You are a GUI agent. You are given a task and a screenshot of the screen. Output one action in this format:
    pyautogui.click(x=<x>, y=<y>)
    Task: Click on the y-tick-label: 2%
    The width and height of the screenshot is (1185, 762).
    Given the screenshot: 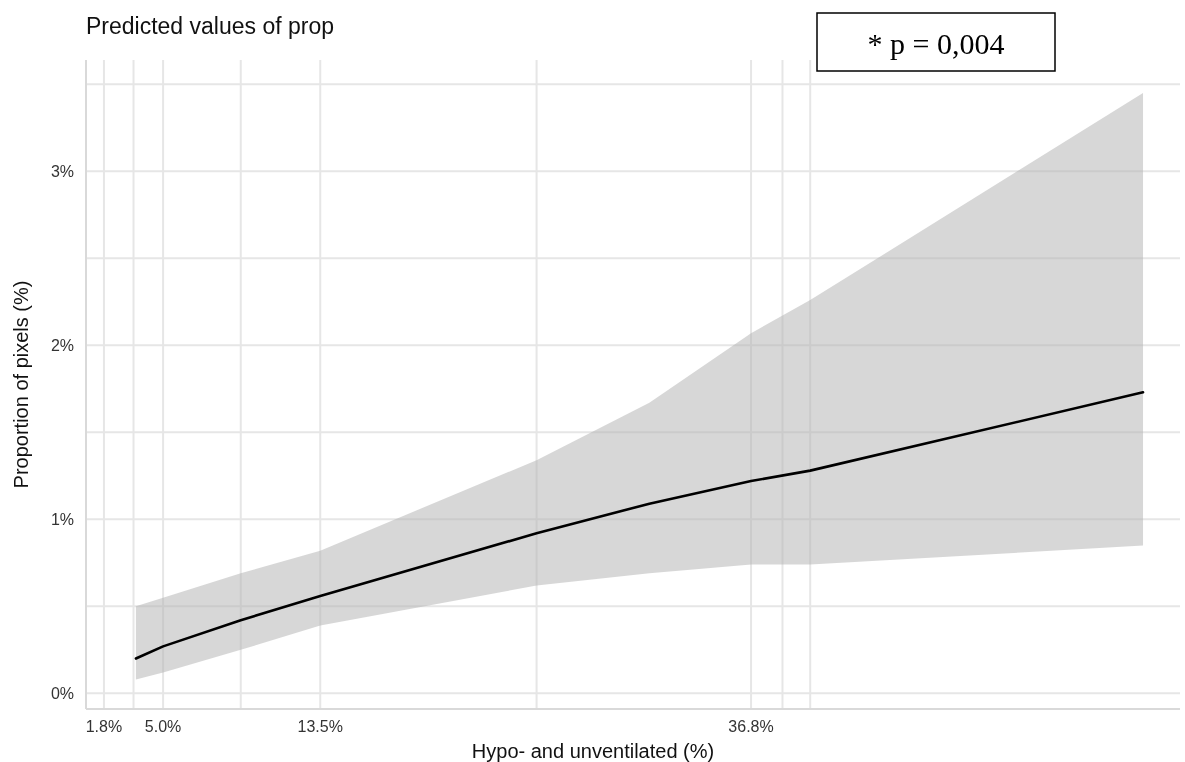 What is the action you would take?
    pyautogui.click(x=62, y=346)
    